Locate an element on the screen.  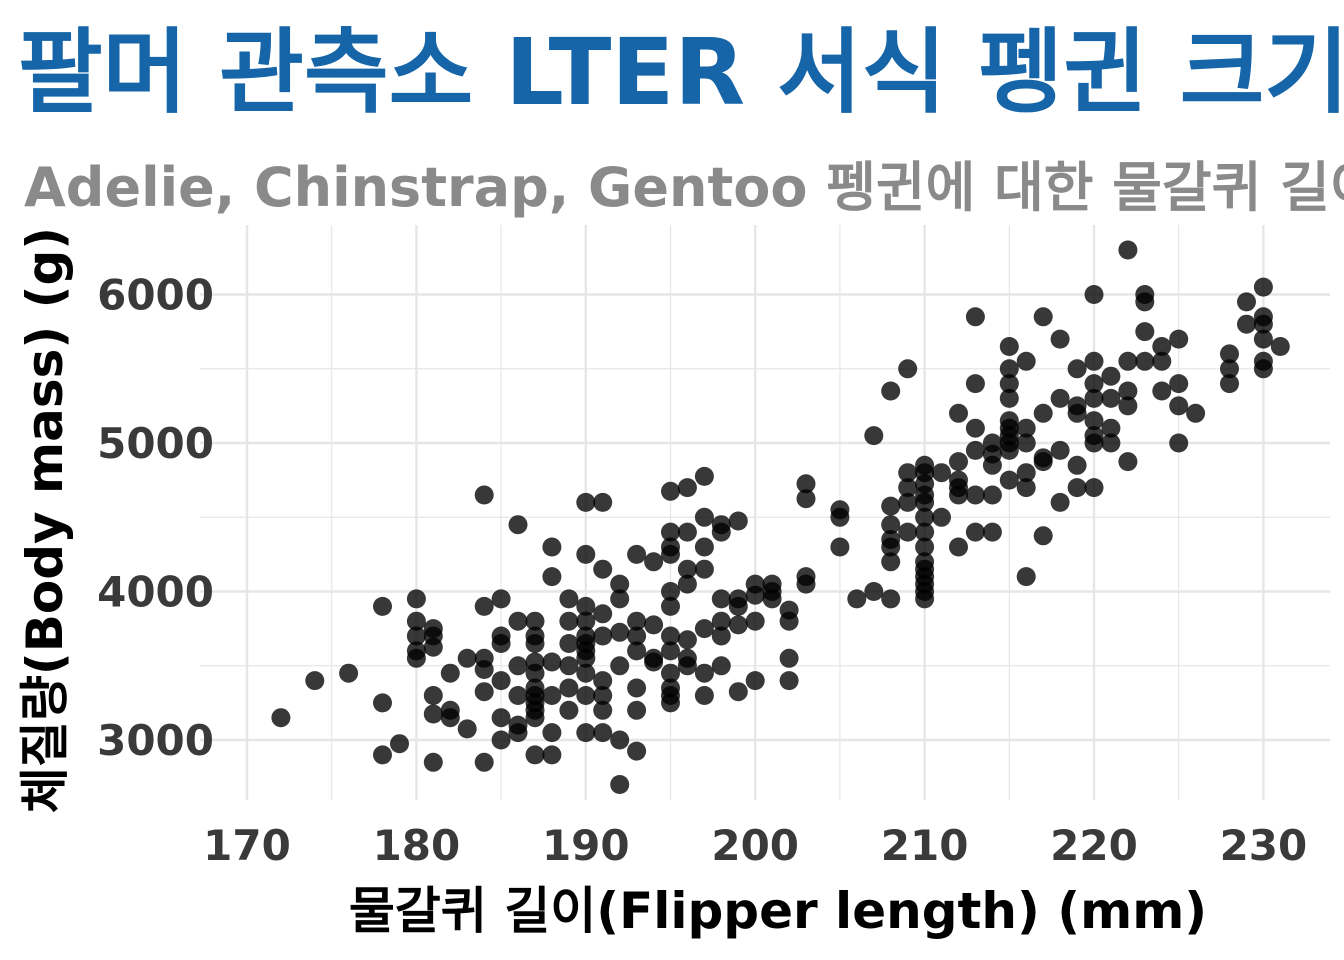
x-tick-labels: 170 180 190 200 210 220 230 is located at coordinates (755, 845).